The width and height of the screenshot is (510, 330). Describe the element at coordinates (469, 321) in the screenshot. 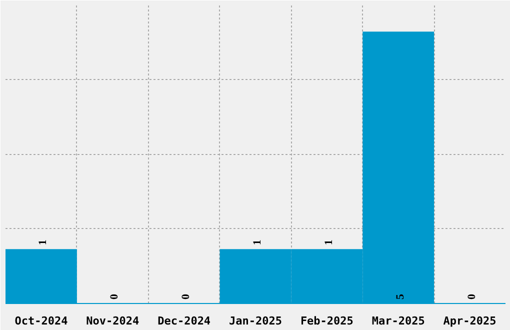

I see `x-tick-label: Apr-2025` at that location.